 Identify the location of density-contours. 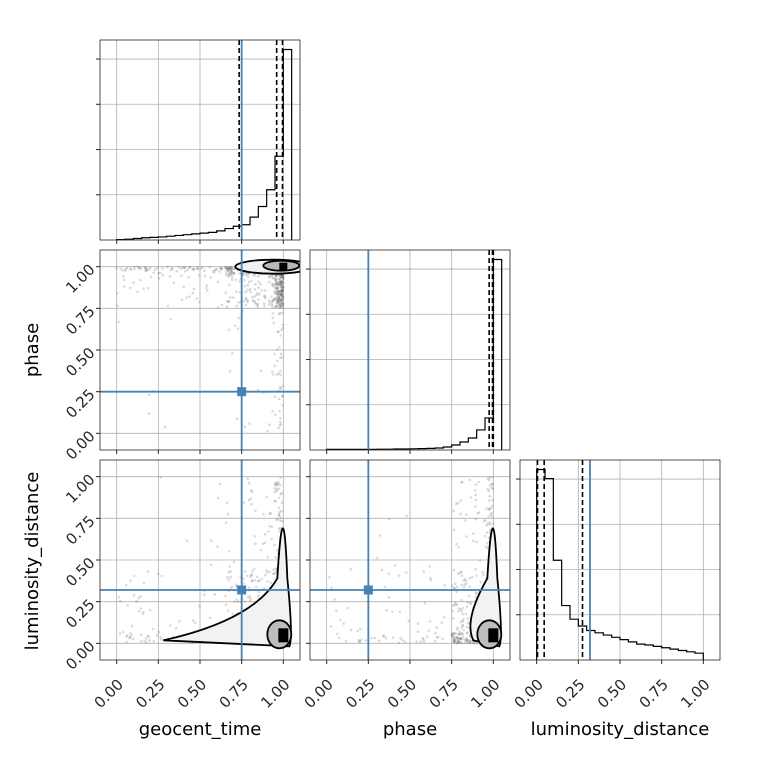
(486, 588).